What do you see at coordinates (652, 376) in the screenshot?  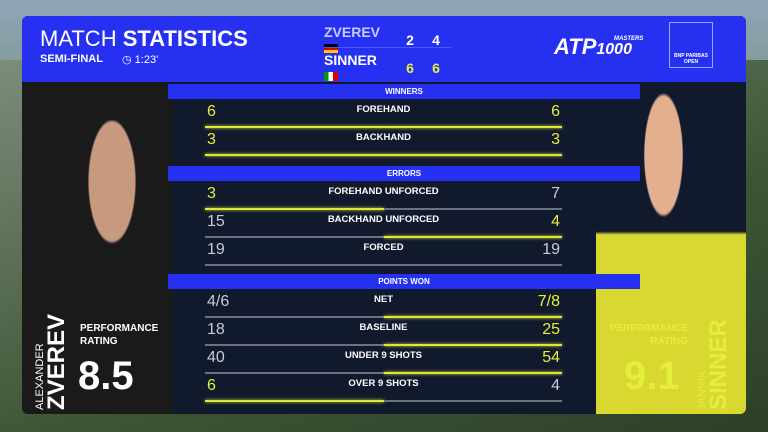 I see `sinner-rating: 9.1` at bounding box center [652, 376].